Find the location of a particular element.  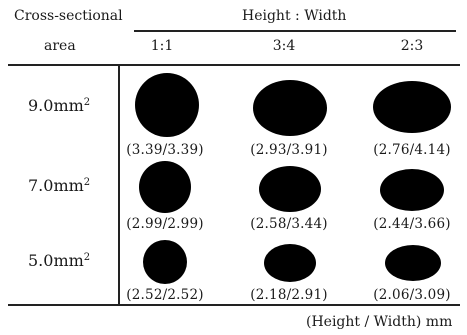

column-header-2-3: 2:3 is located at coordinates (412, 46).